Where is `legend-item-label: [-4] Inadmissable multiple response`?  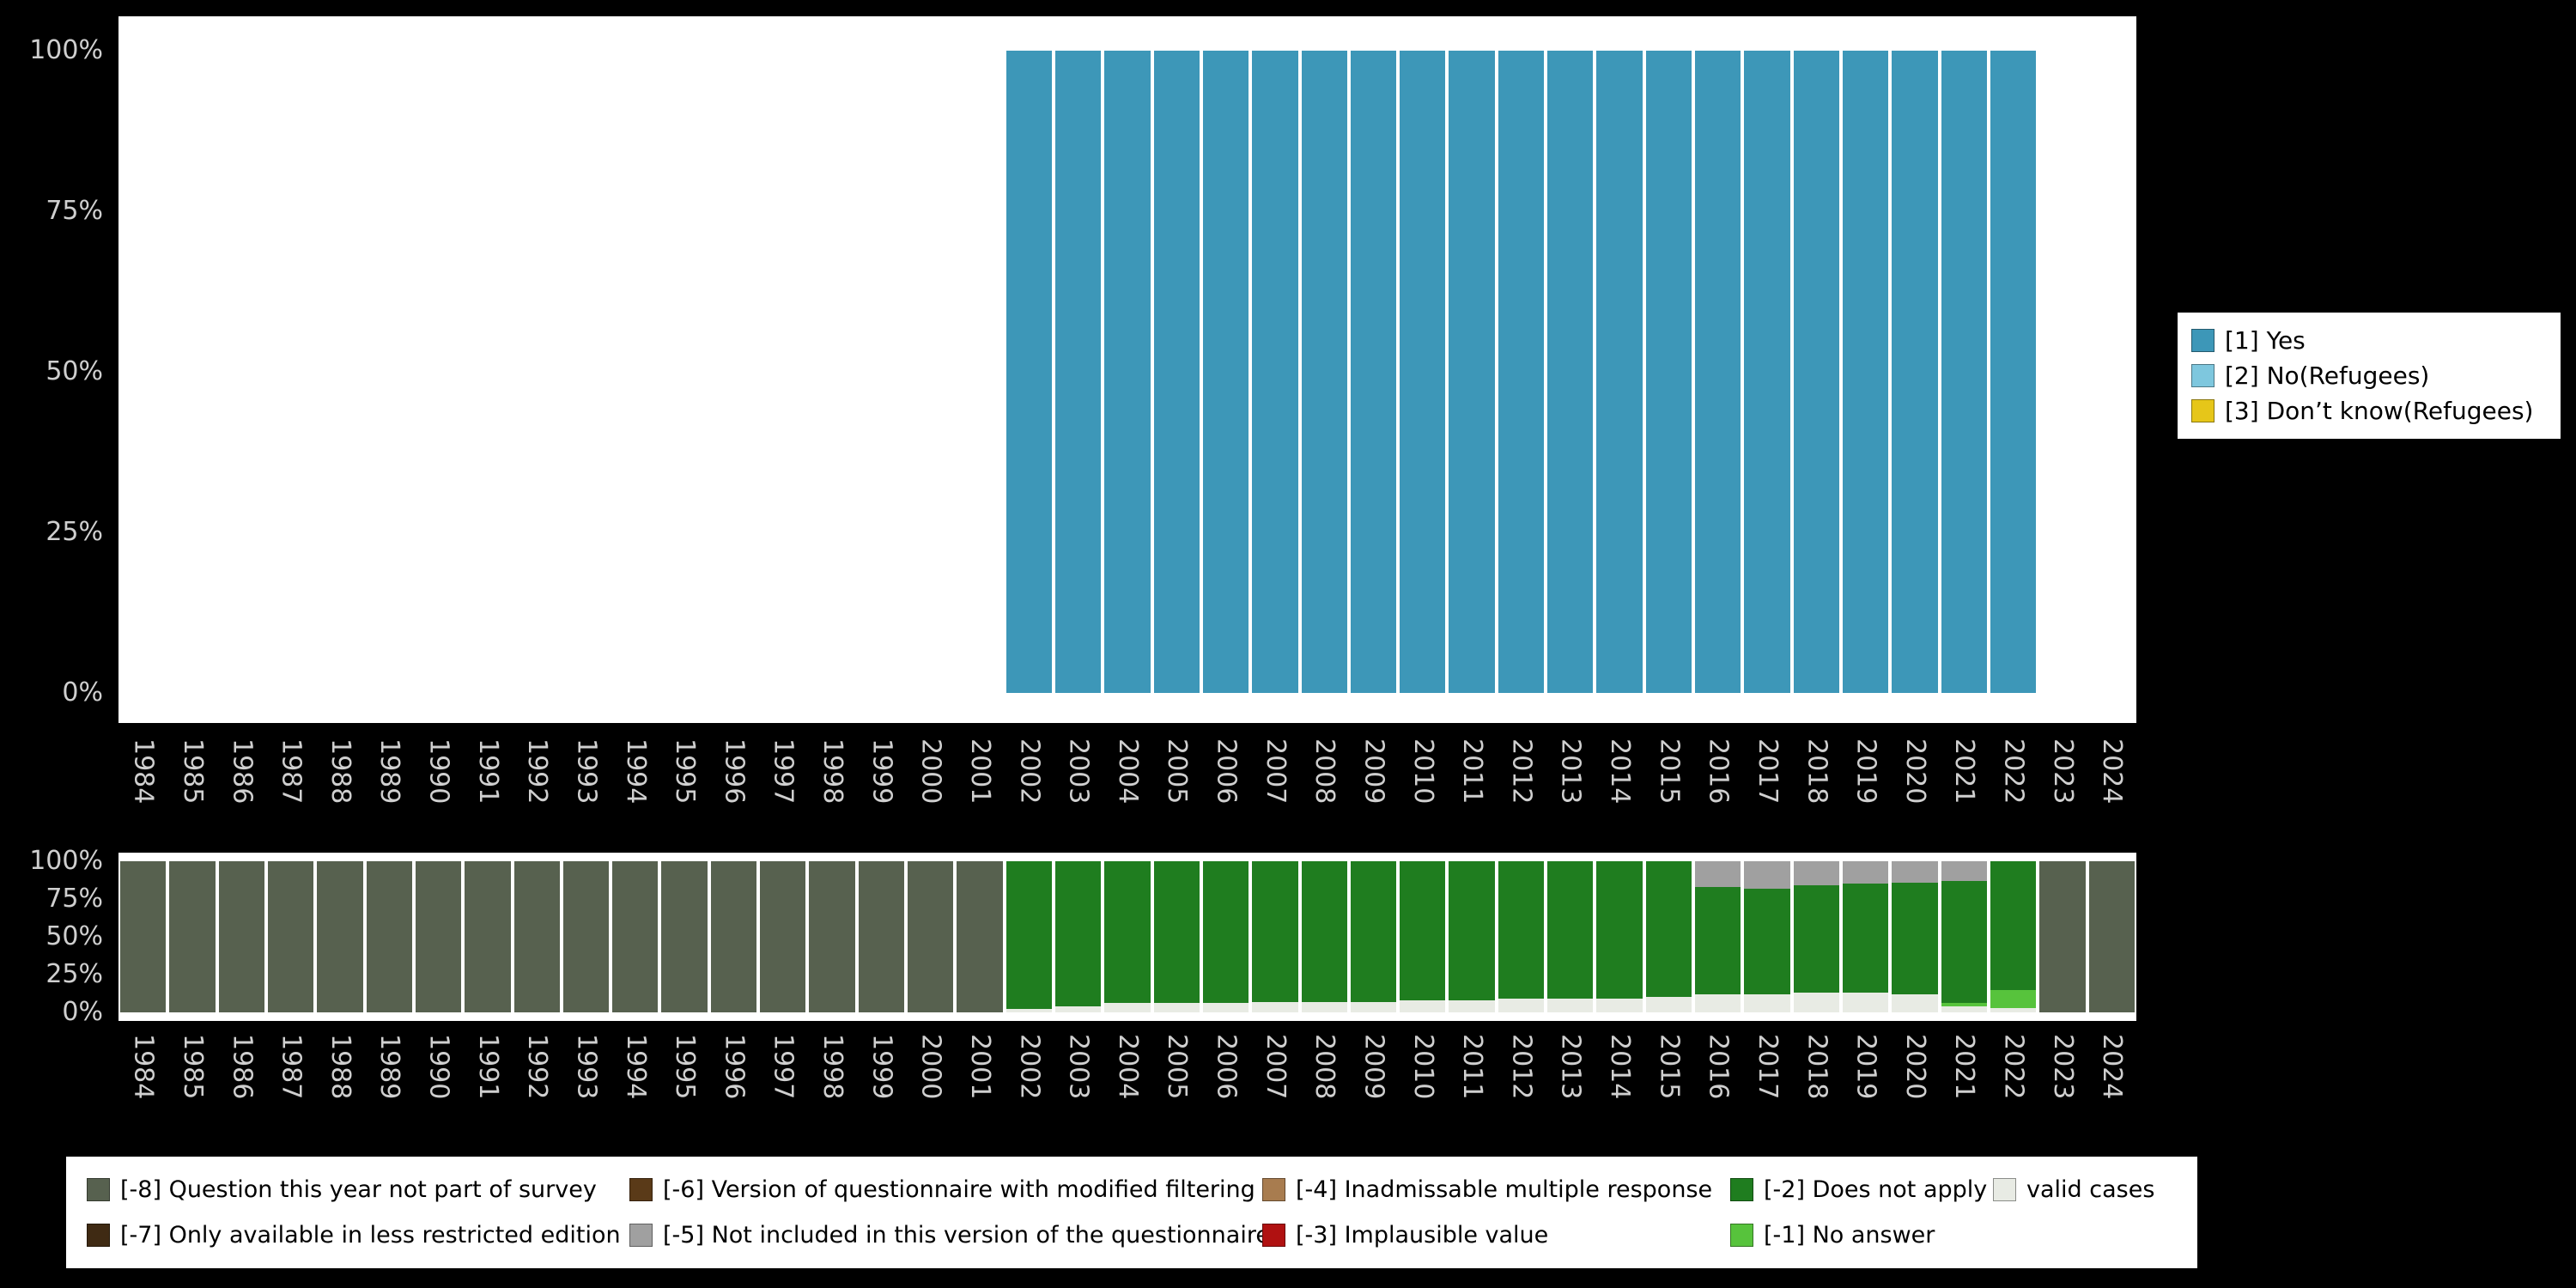 legend-item-label: [-4] Inadmissable multiple response is located at coordinates (1504, 1189).